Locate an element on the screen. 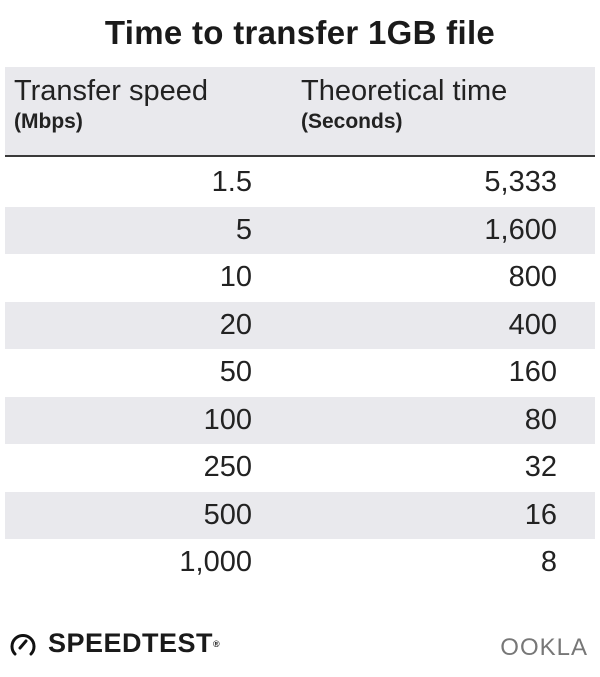  table-row: 500 16 is located at coordinates (300, 515).